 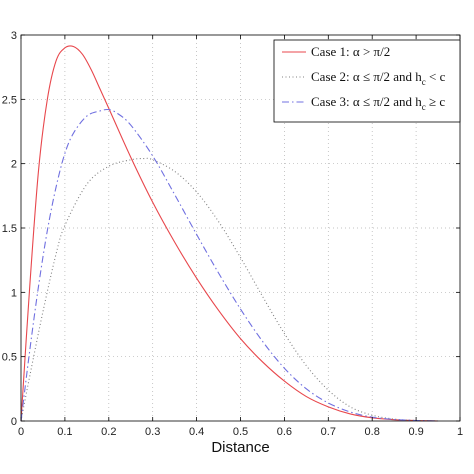 I want to click on legend-label-case3: Case 3: α ≤ π/2 and hc ≥ c, so click(x=378, y=103).